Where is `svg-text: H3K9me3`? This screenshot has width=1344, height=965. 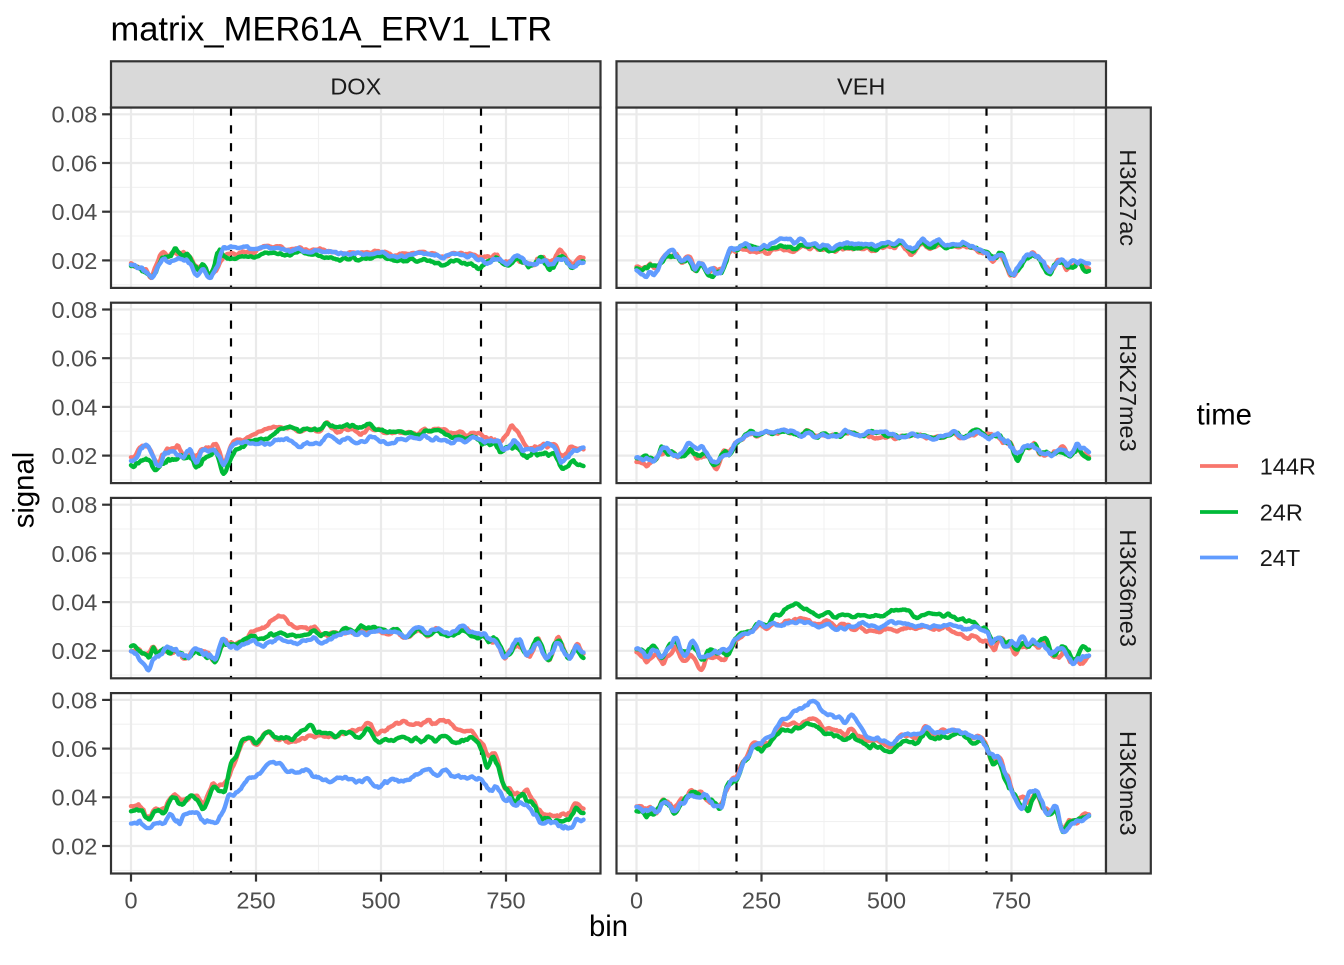 svg-text: H3K9me3 is located at coordinates (1128, 783).